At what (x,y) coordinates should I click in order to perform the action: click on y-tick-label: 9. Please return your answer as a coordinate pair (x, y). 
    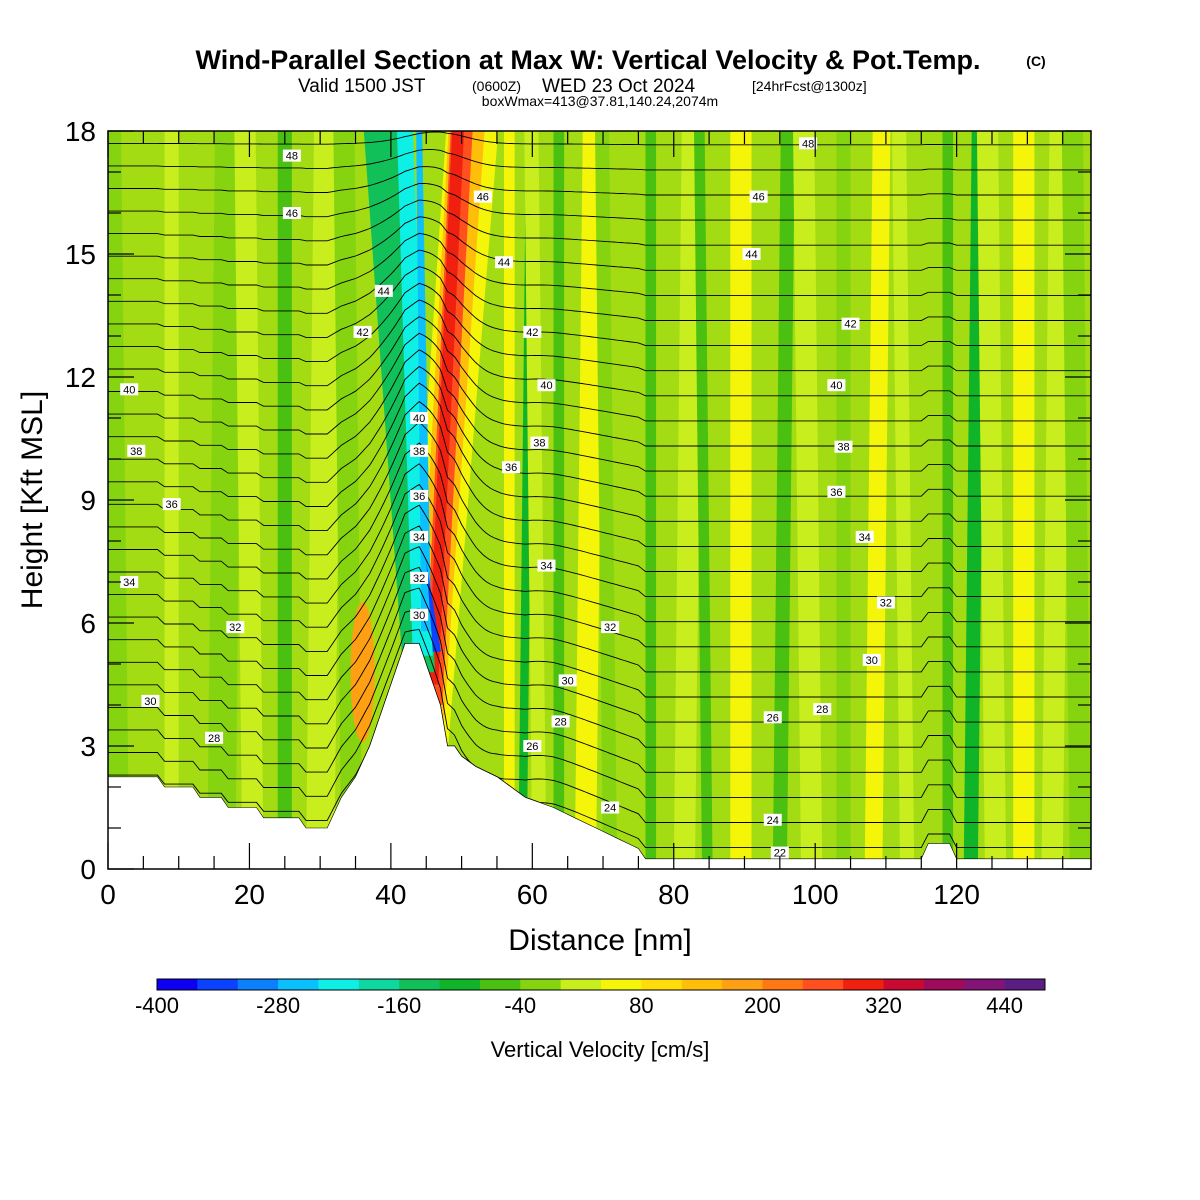
    Looking at the image, I should click on (88, 500).